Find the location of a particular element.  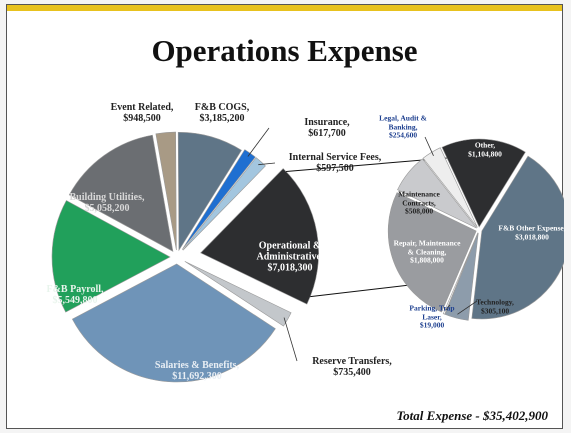

category-label: Other, is located at coordinates (485, 145).